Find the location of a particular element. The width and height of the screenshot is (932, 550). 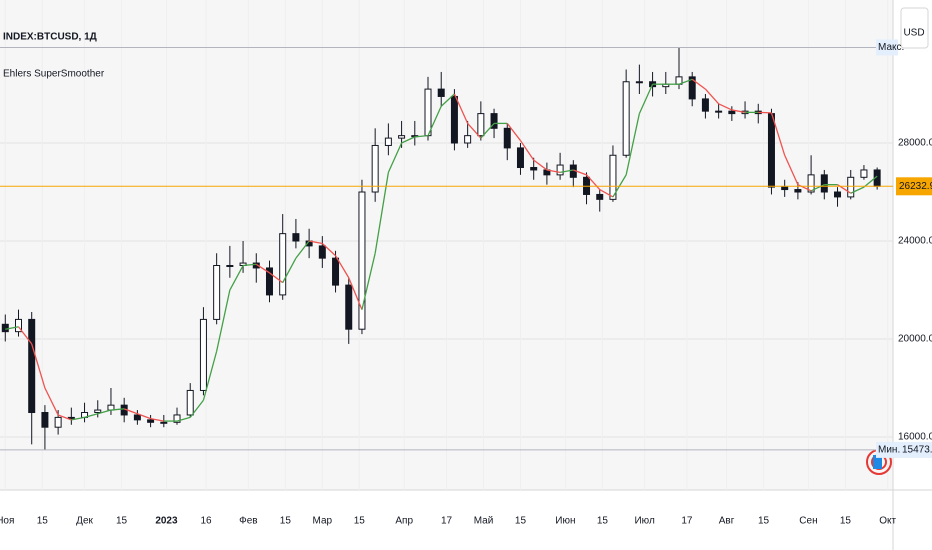

currency-box is located at coordinates (914, 28).